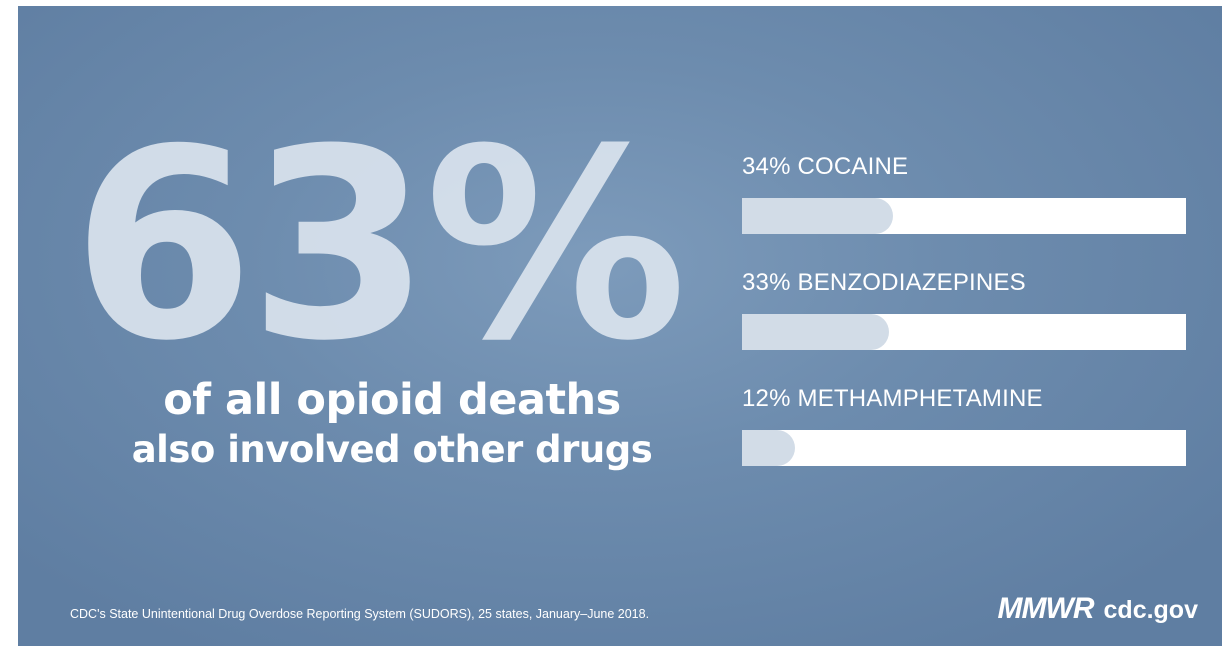  What do you see at coordinates (392, 400) in the screenshot?
I see `headline-line-1: of all opioid deaths` at bounding box center [392, 400].